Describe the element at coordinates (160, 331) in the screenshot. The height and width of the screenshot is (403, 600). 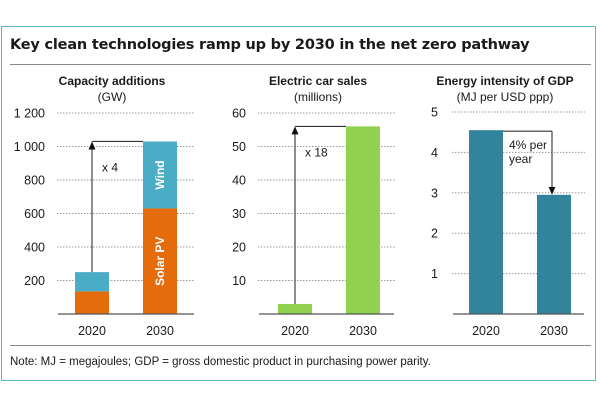
I see `panel1-category-label: 2030` at that location.